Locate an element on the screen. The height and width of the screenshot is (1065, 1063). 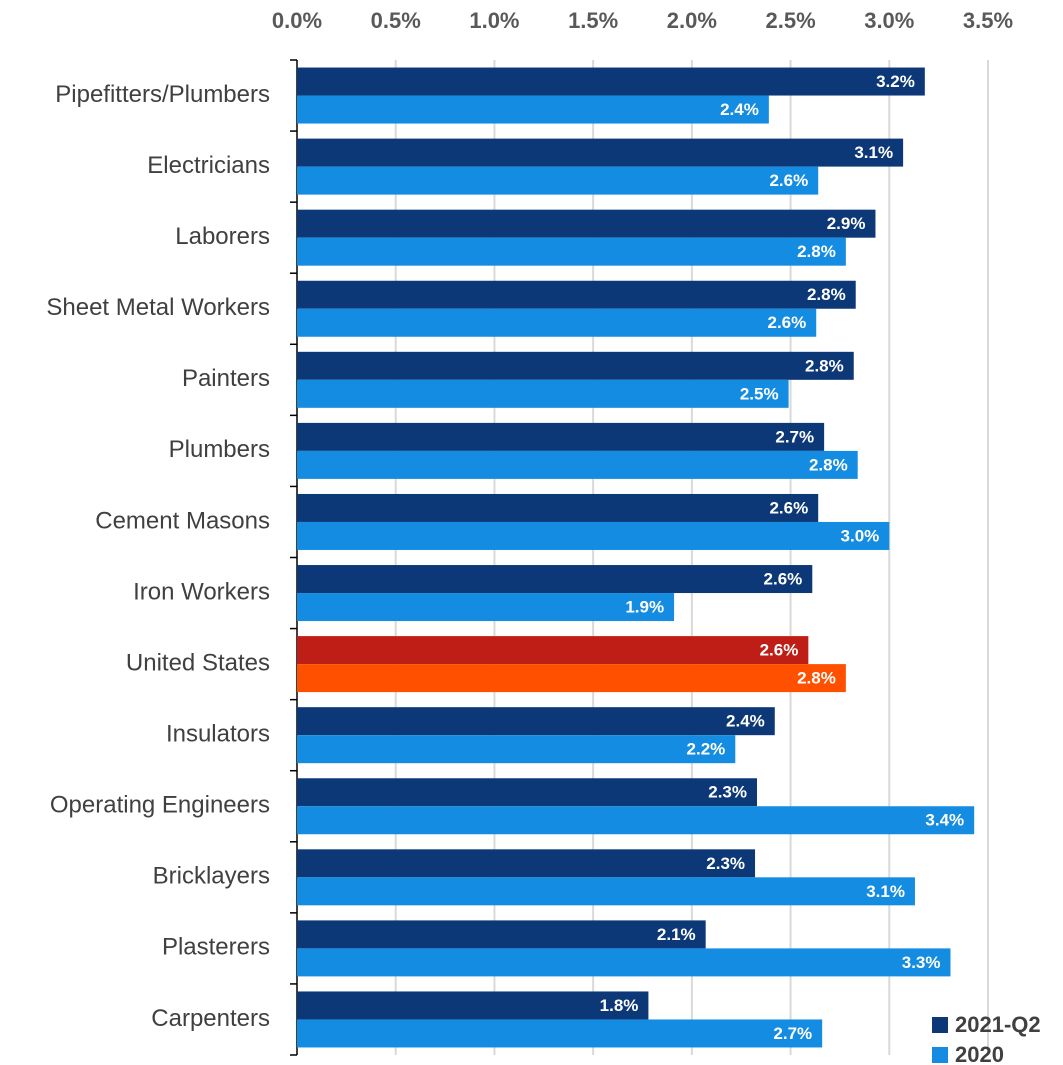
category-label: Insulators is located at coordinates (218, 734).